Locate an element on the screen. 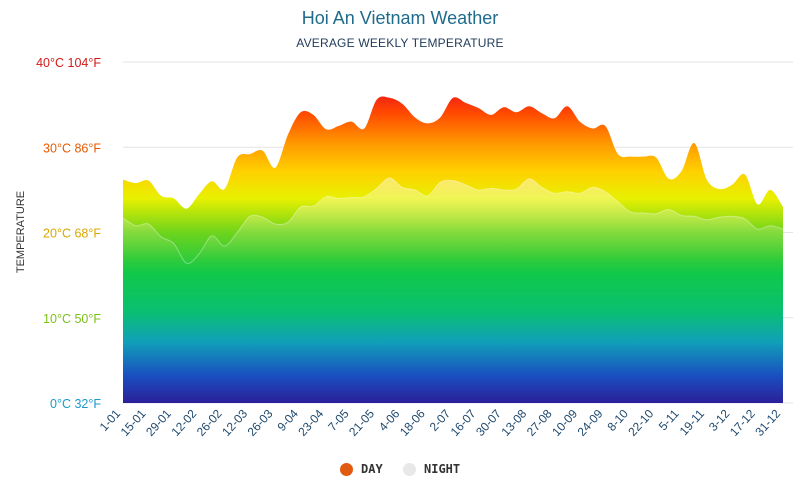 Image resolution: width=800 pixels, height=480 pixels. x-tick-label: 31-12 is located at coordinates (767, 422).